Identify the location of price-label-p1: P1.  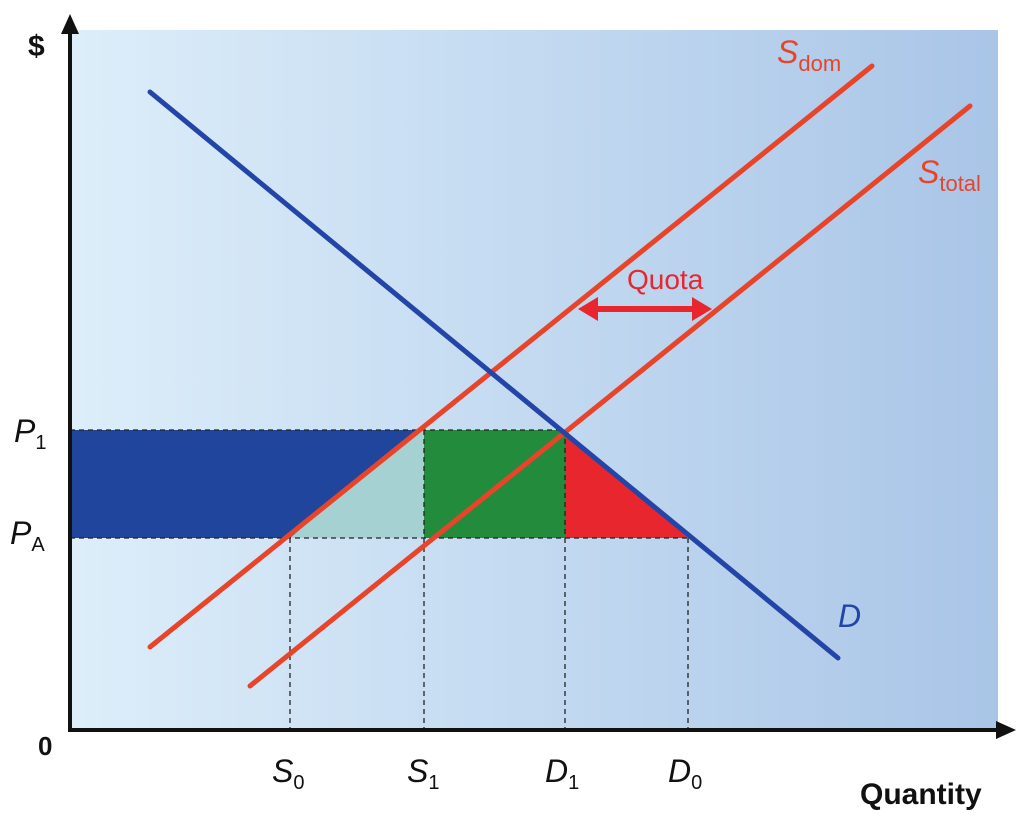
(30, 433).